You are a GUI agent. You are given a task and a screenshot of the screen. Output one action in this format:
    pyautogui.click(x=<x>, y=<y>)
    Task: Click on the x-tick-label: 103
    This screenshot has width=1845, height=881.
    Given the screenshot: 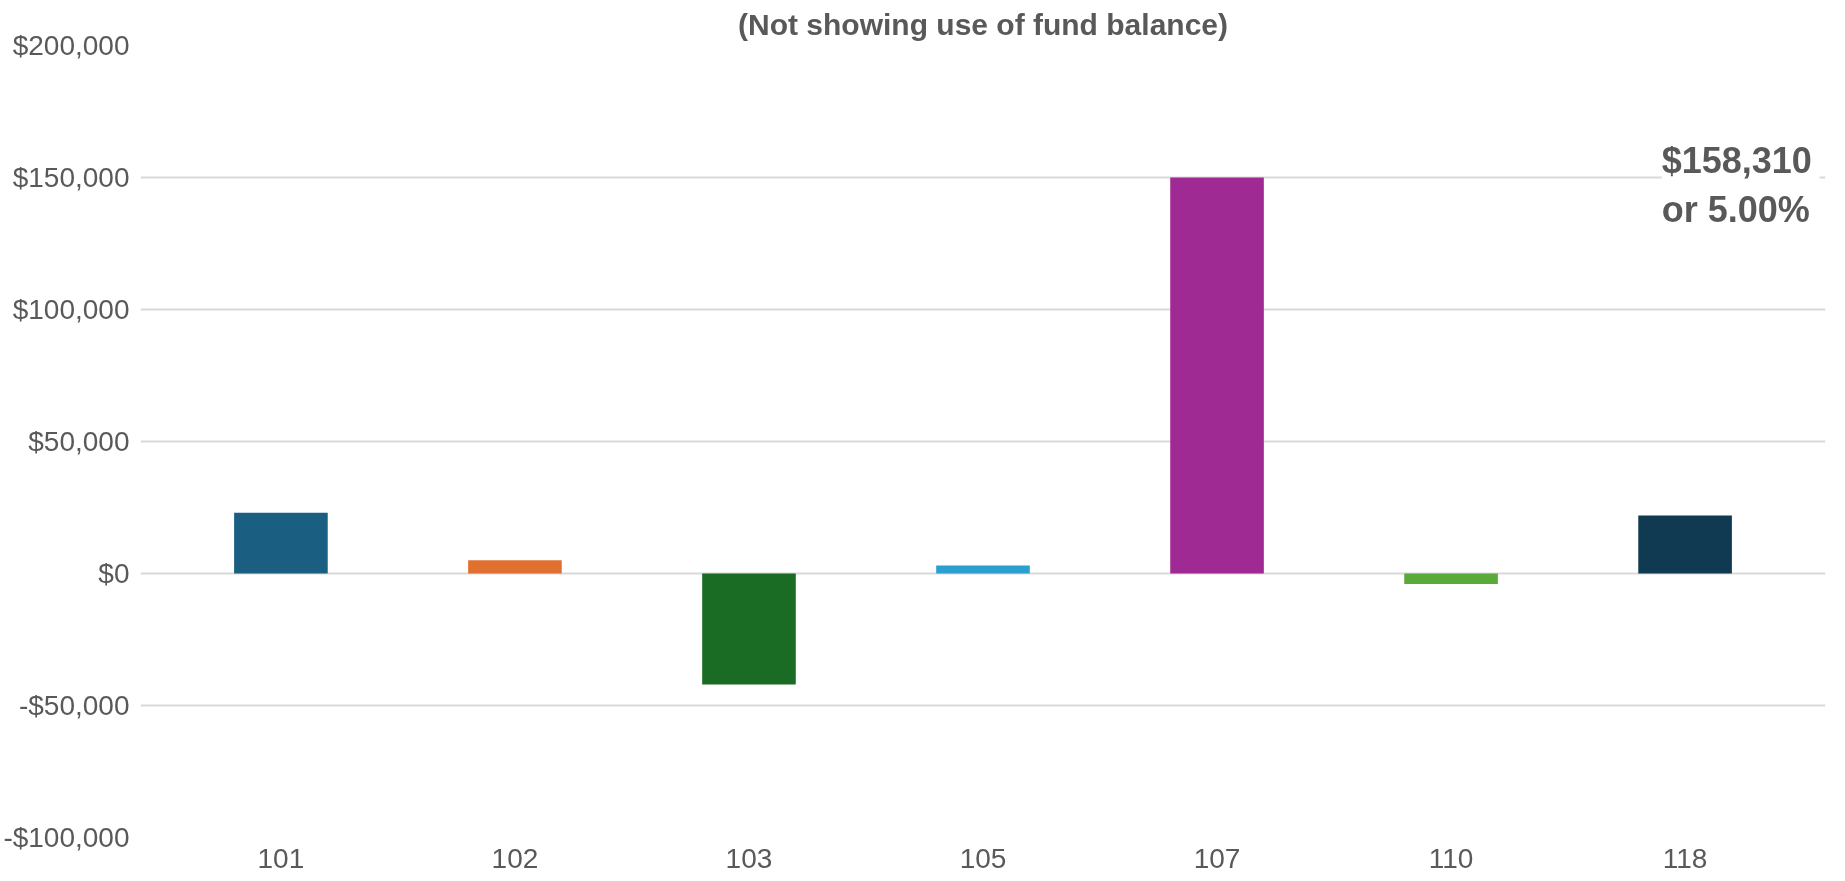 What is the action you would take?
    pyautogui.click(x=749, y=858)
    